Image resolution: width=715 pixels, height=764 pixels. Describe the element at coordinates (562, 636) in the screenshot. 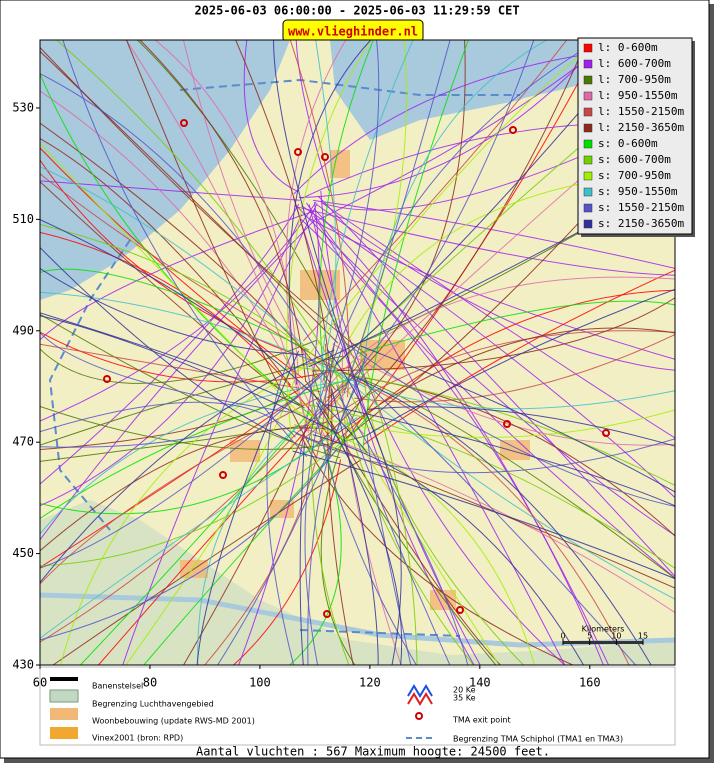

I see `scale-tick-label: 0` at that location.